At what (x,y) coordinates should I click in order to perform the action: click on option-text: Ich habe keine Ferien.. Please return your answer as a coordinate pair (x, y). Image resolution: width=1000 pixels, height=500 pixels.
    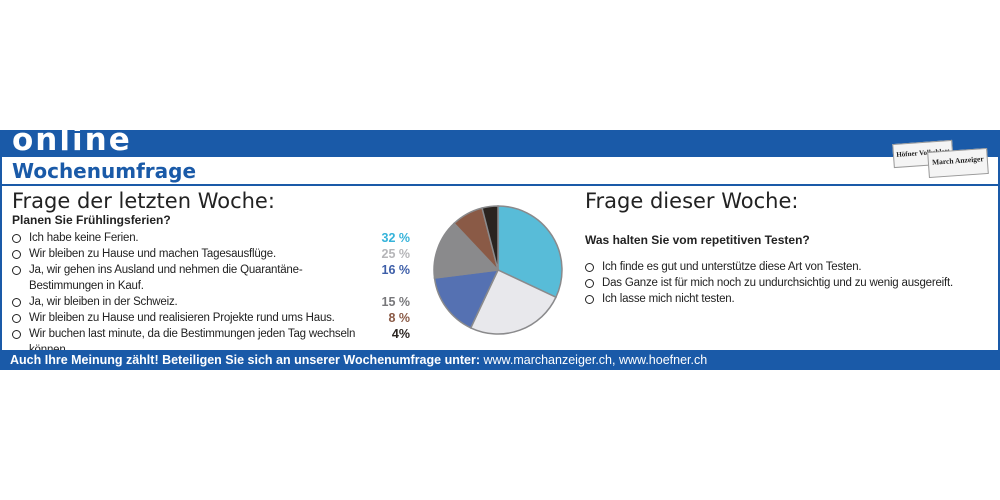
    Looking at the image, I should click on (84, 238).